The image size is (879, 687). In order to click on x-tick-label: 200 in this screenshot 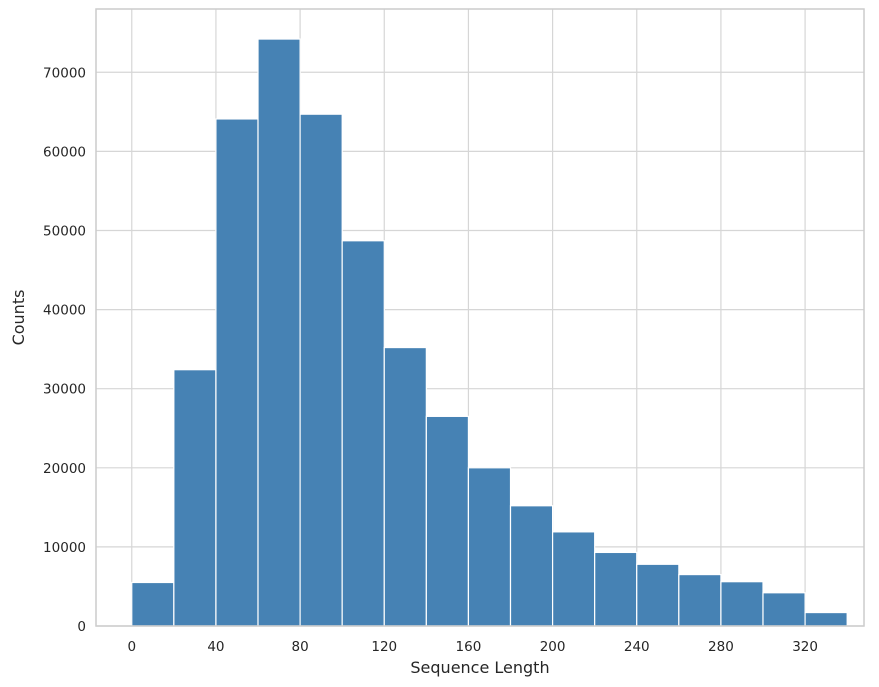, I will do `click(553, 647)`.